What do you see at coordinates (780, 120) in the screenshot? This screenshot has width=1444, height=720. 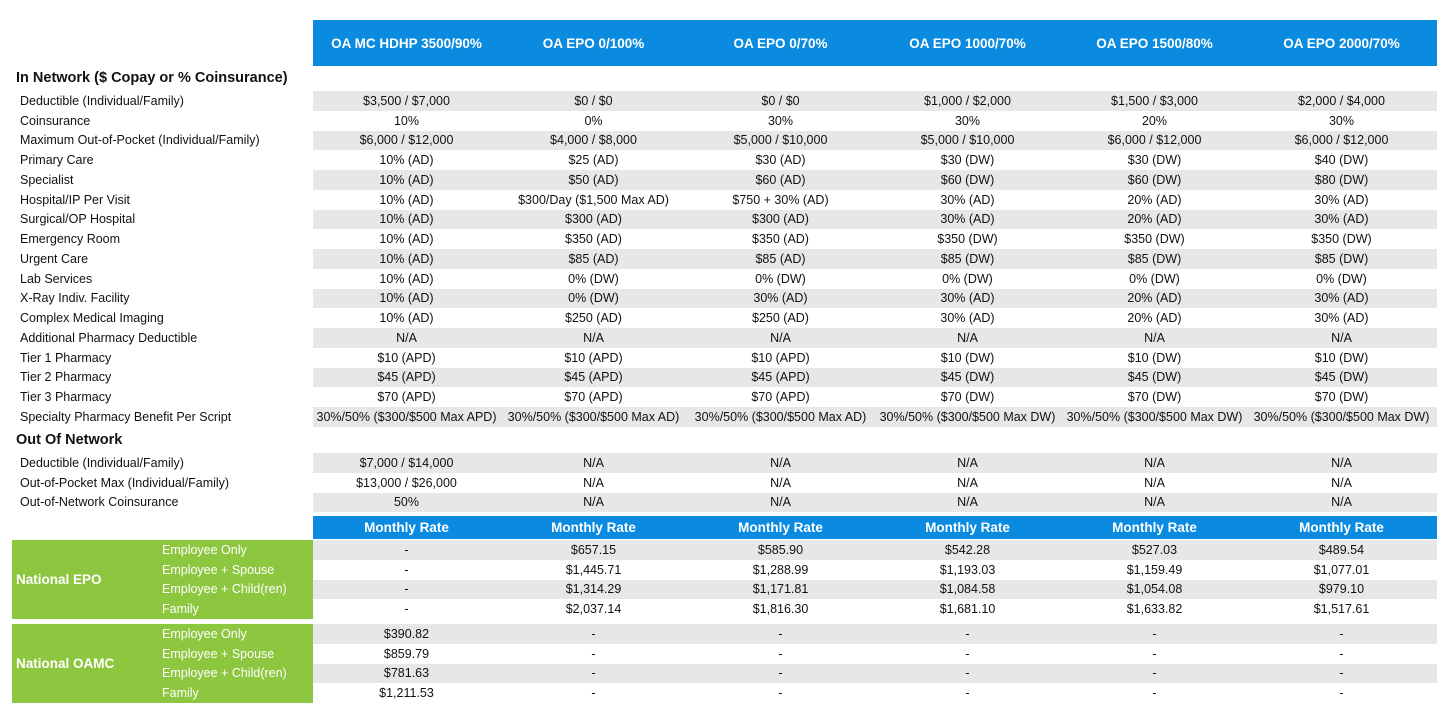 I see `cell-plan-3: 30%` at bounding box center [780, 120].